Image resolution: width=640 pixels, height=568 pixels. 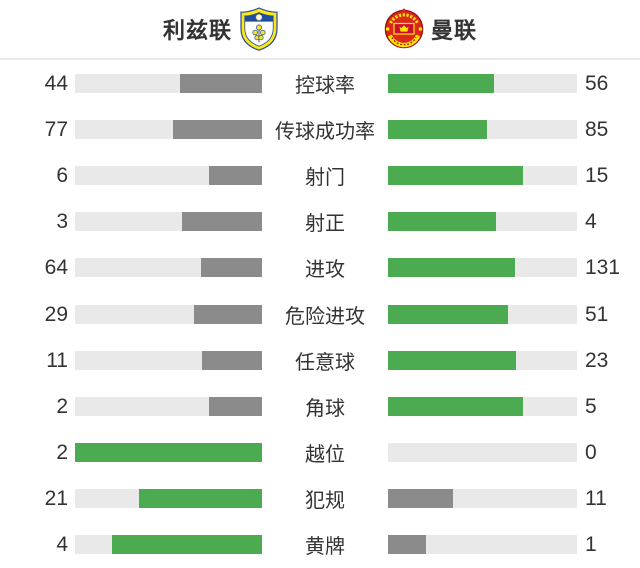 What do you see at coordinates (320, 30) in the screenshot?
I see `header: 利兹联` at bounding box center [320, 30].